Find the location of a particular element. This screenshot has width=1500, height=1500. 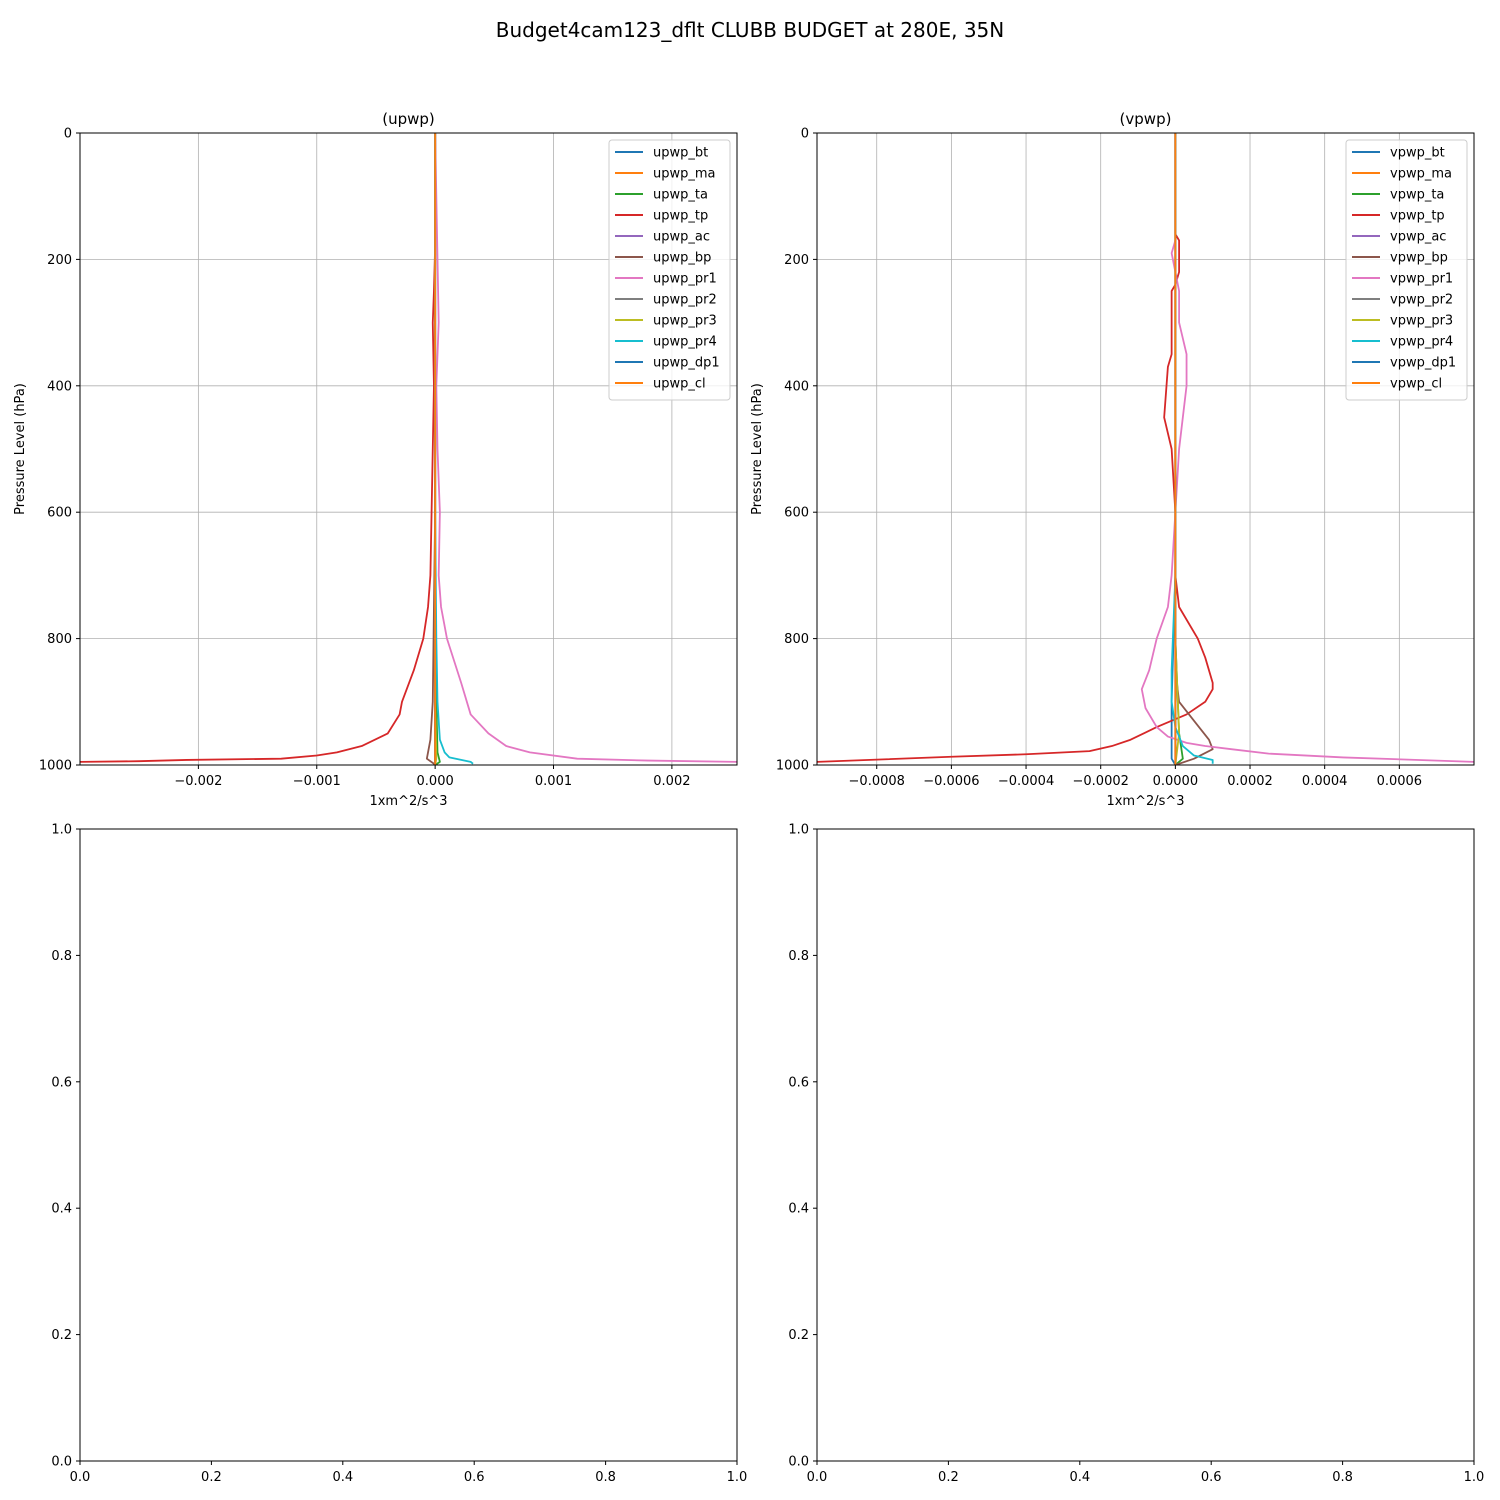

x-tick-label: −0.0006 is located at coordinates (951, 781).